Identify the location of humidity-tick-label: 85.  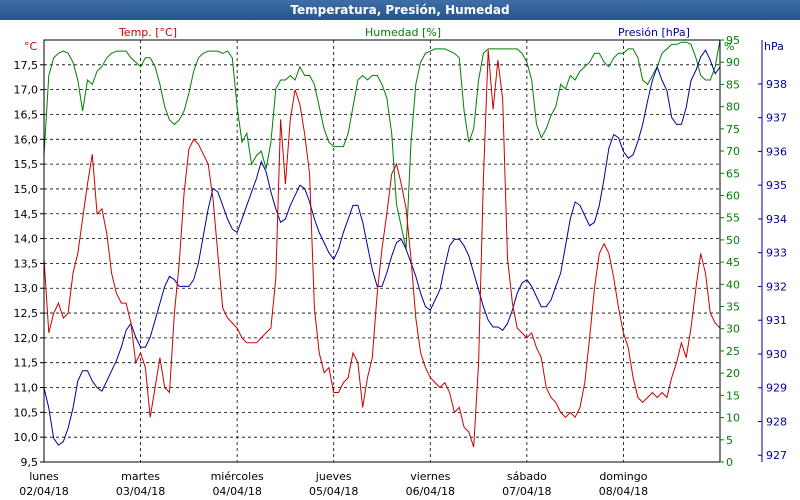
(733, 84).